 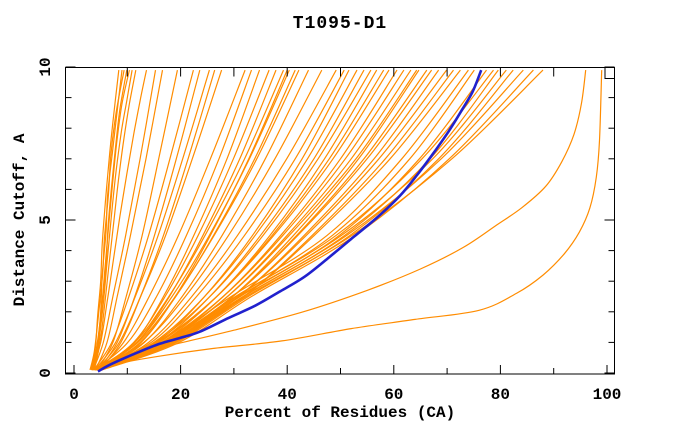 I want to click on x-tick-label: 20, so click(x=180, y=395).